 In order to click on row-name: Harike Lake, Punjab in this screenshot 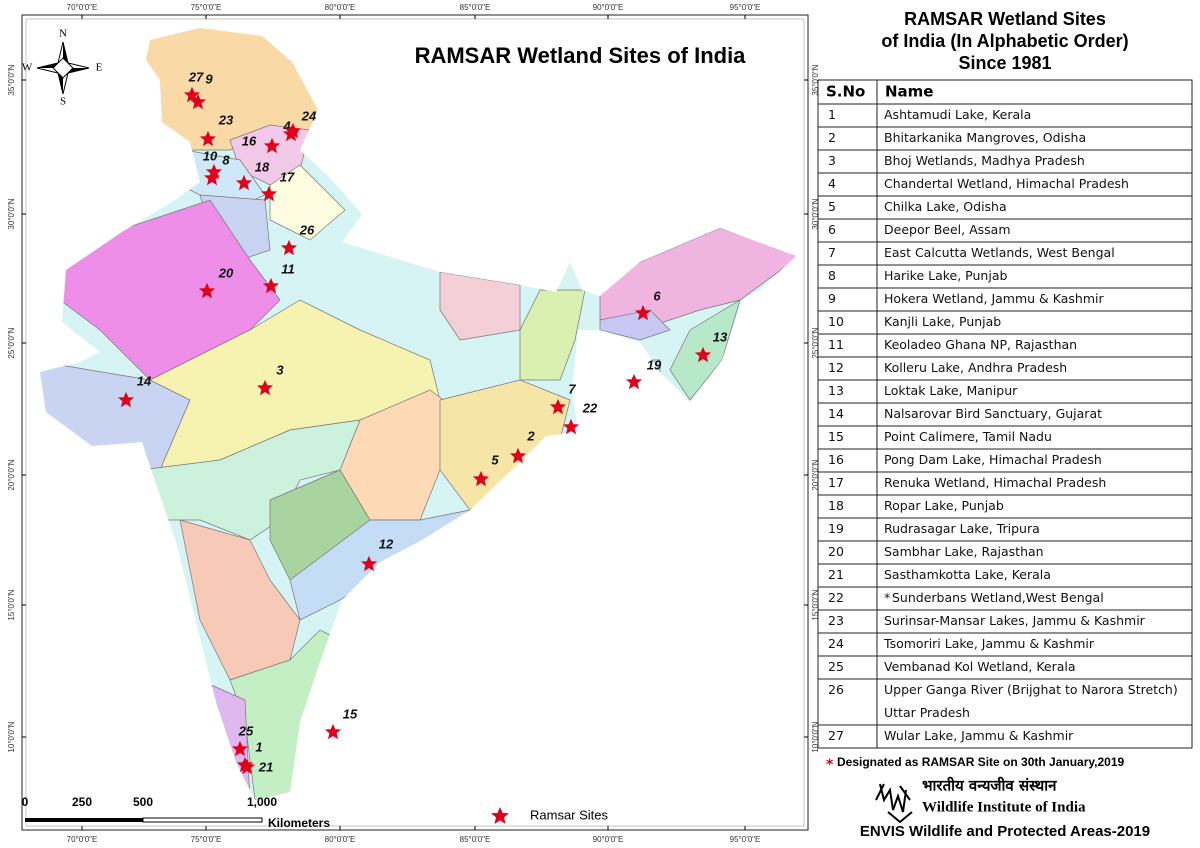, I will do `click(945, 275)`.